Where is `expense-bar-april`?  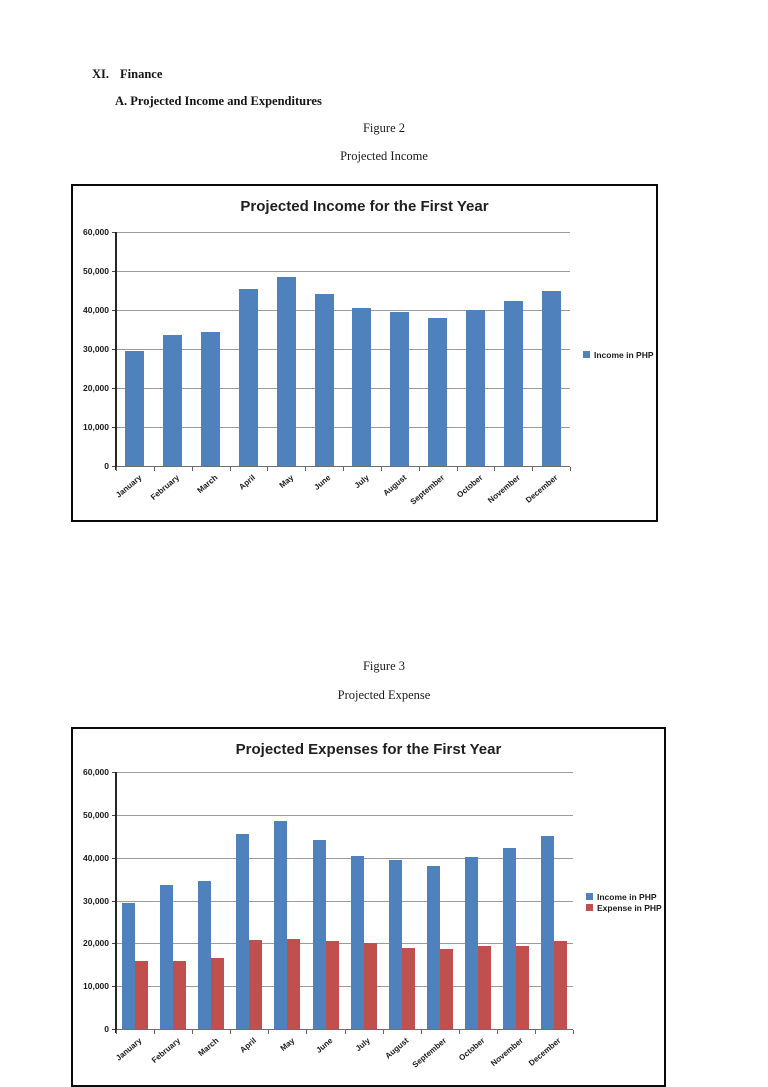 expense-bar-april is located at coordinates (256, 984).